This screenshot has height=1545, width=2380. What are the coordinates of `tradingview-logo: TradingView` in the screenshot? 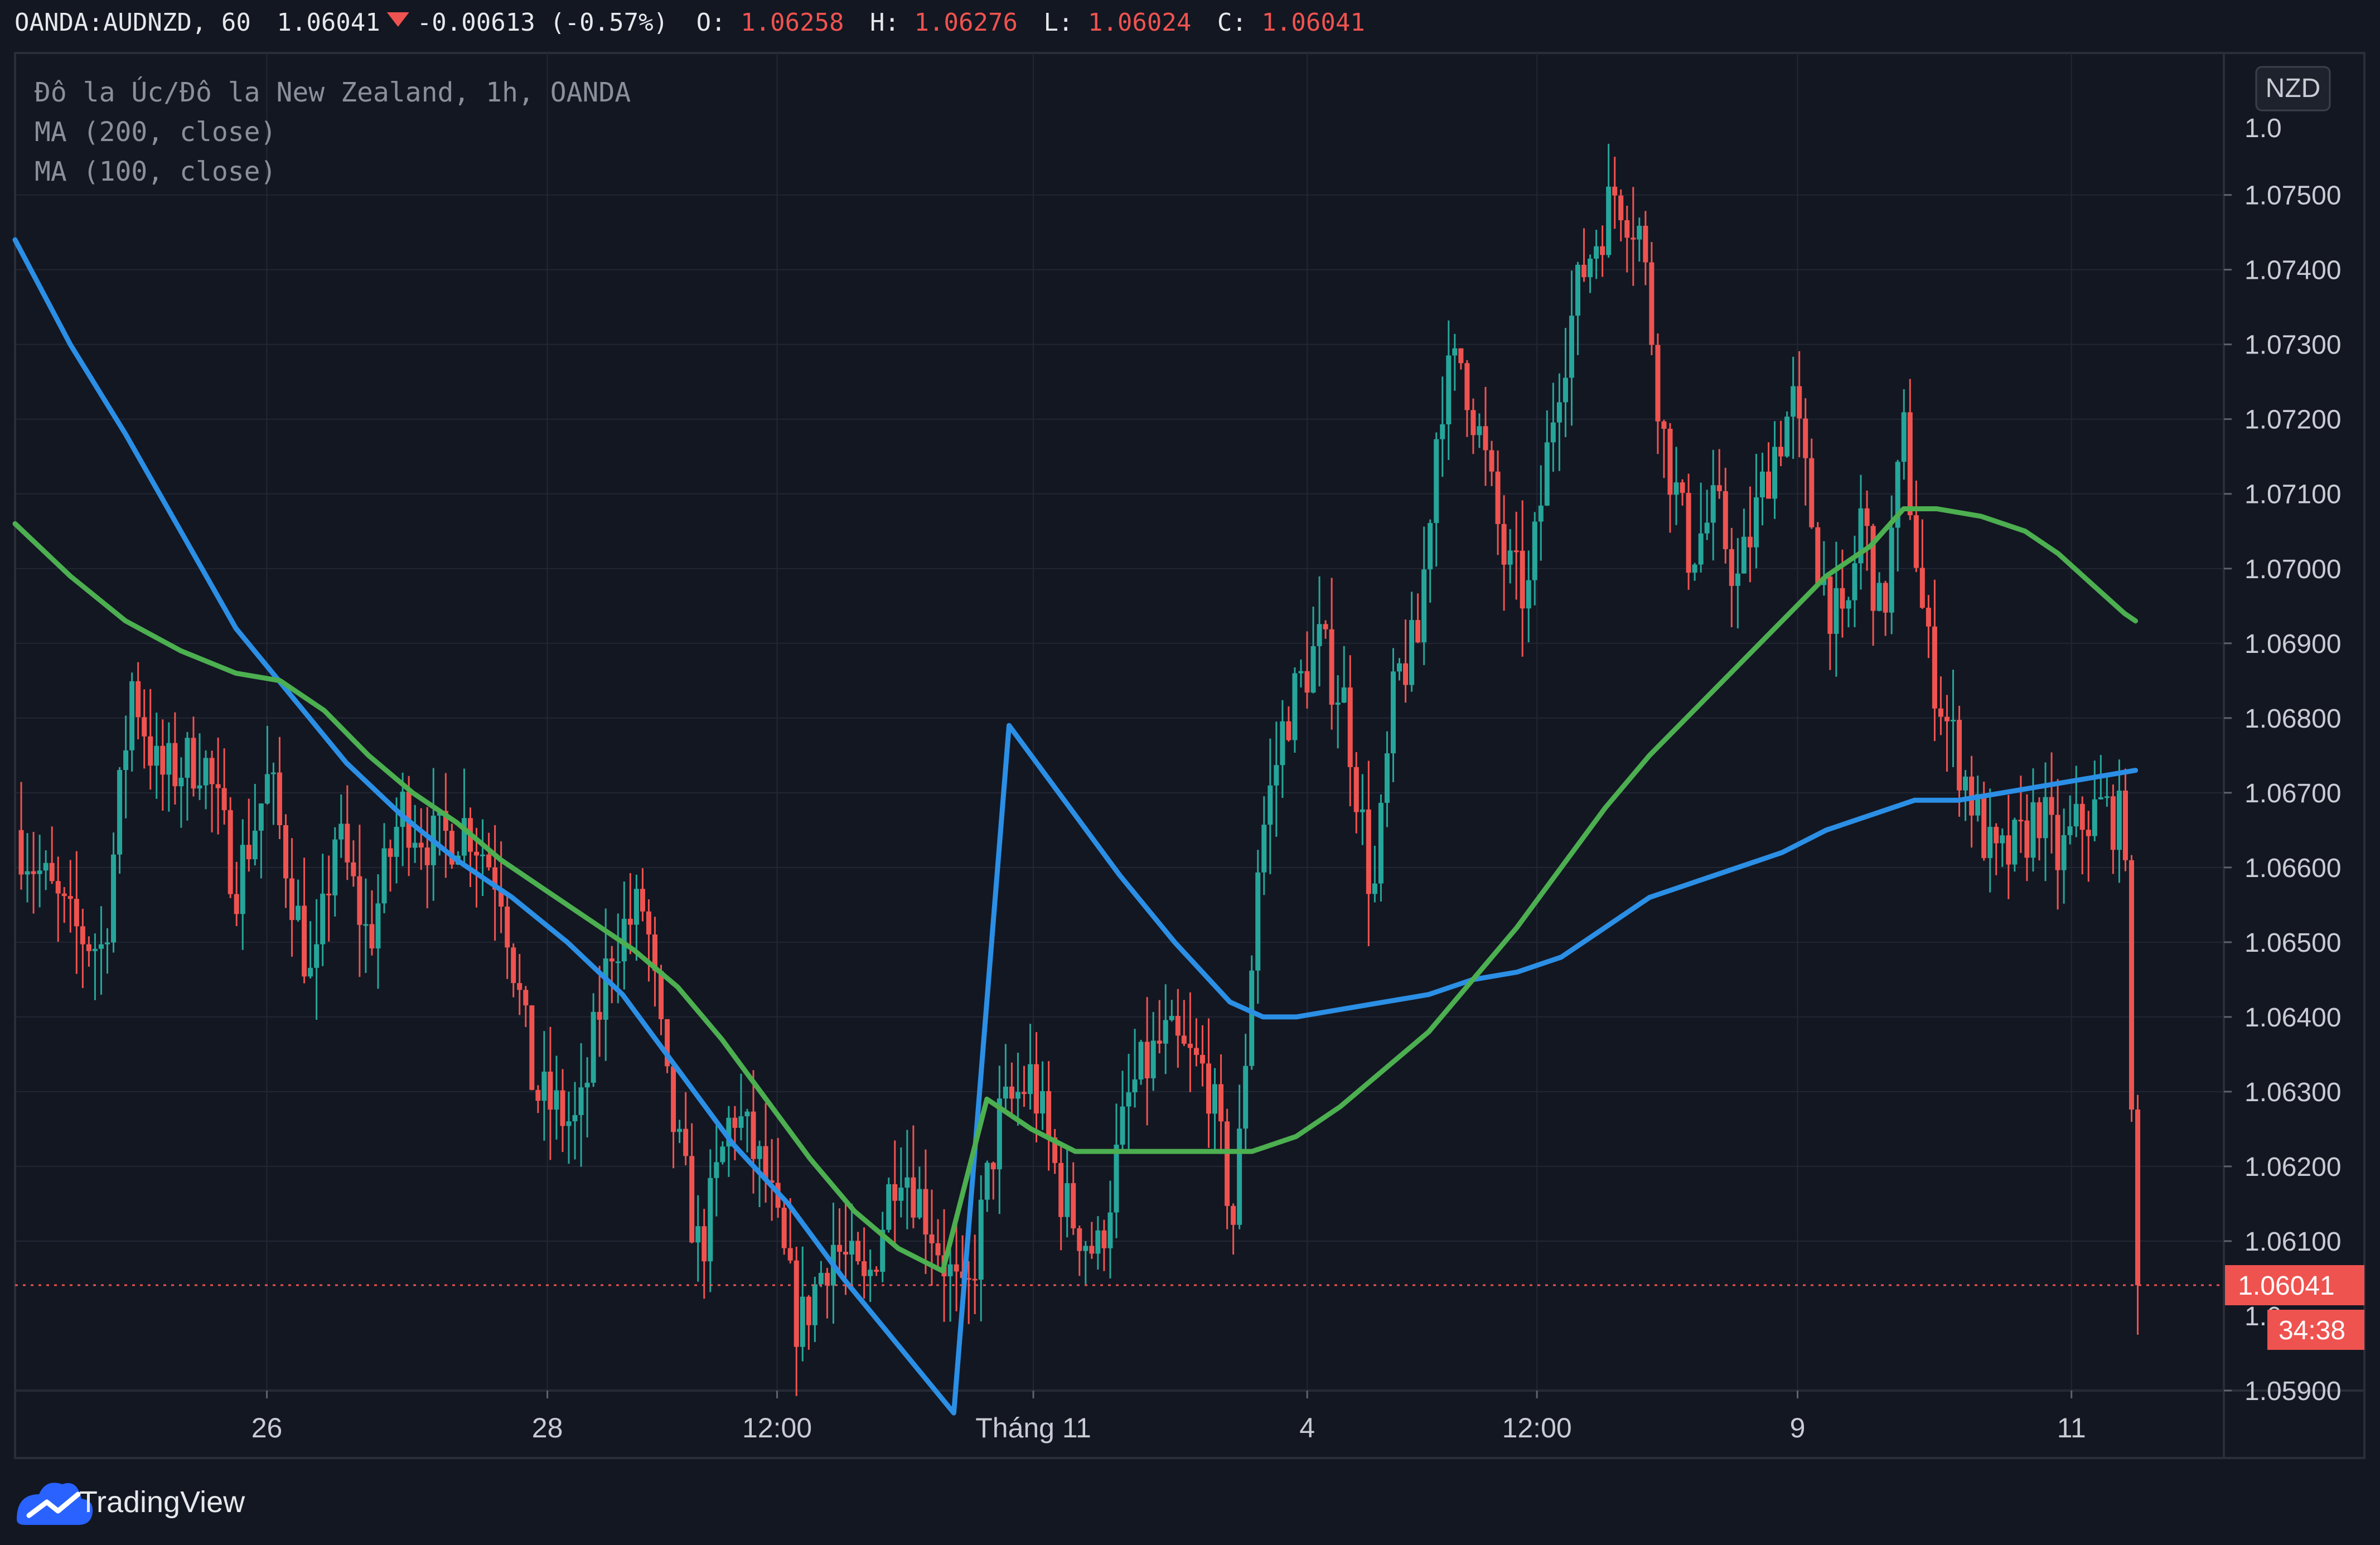 It's located at (131, 1504).